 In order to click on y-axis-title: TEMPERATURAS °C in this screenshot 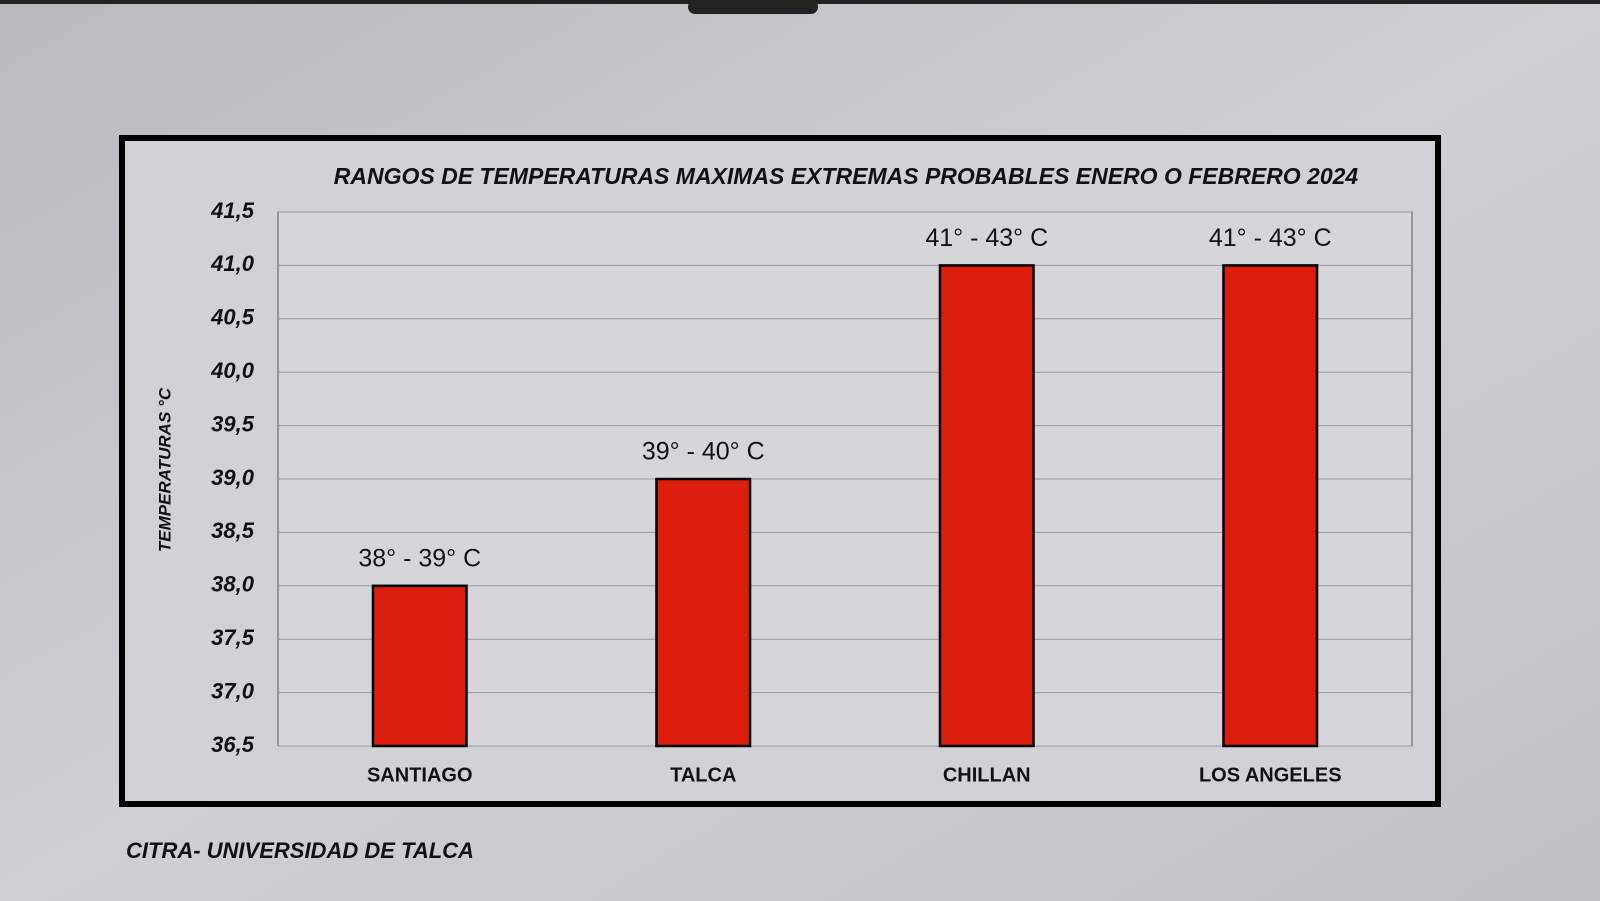, I will do `click(164, 469)`.